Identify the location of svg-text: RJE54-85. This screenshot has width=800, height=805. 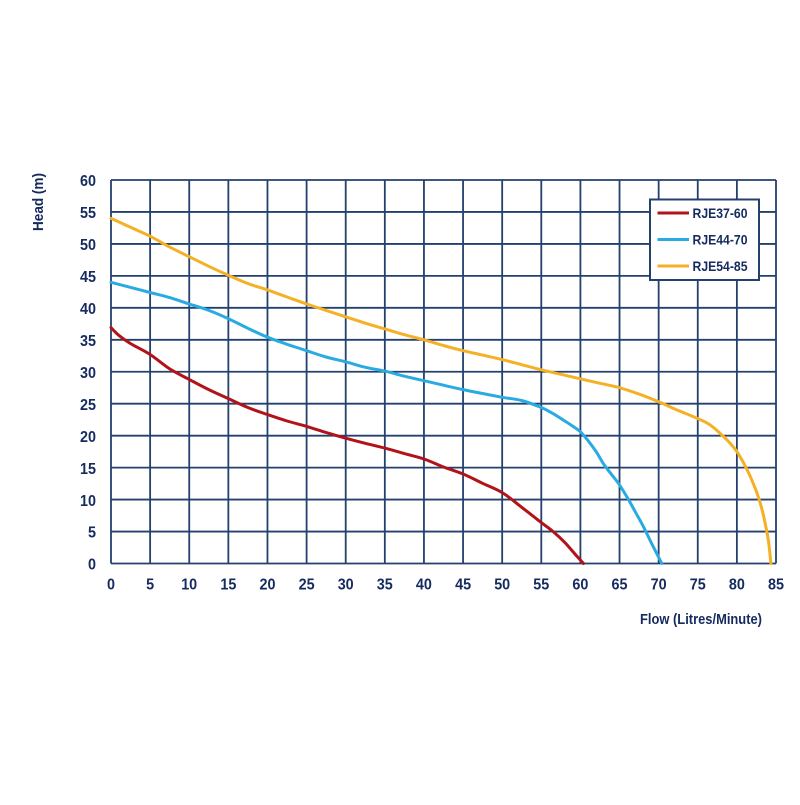
(720, 266).